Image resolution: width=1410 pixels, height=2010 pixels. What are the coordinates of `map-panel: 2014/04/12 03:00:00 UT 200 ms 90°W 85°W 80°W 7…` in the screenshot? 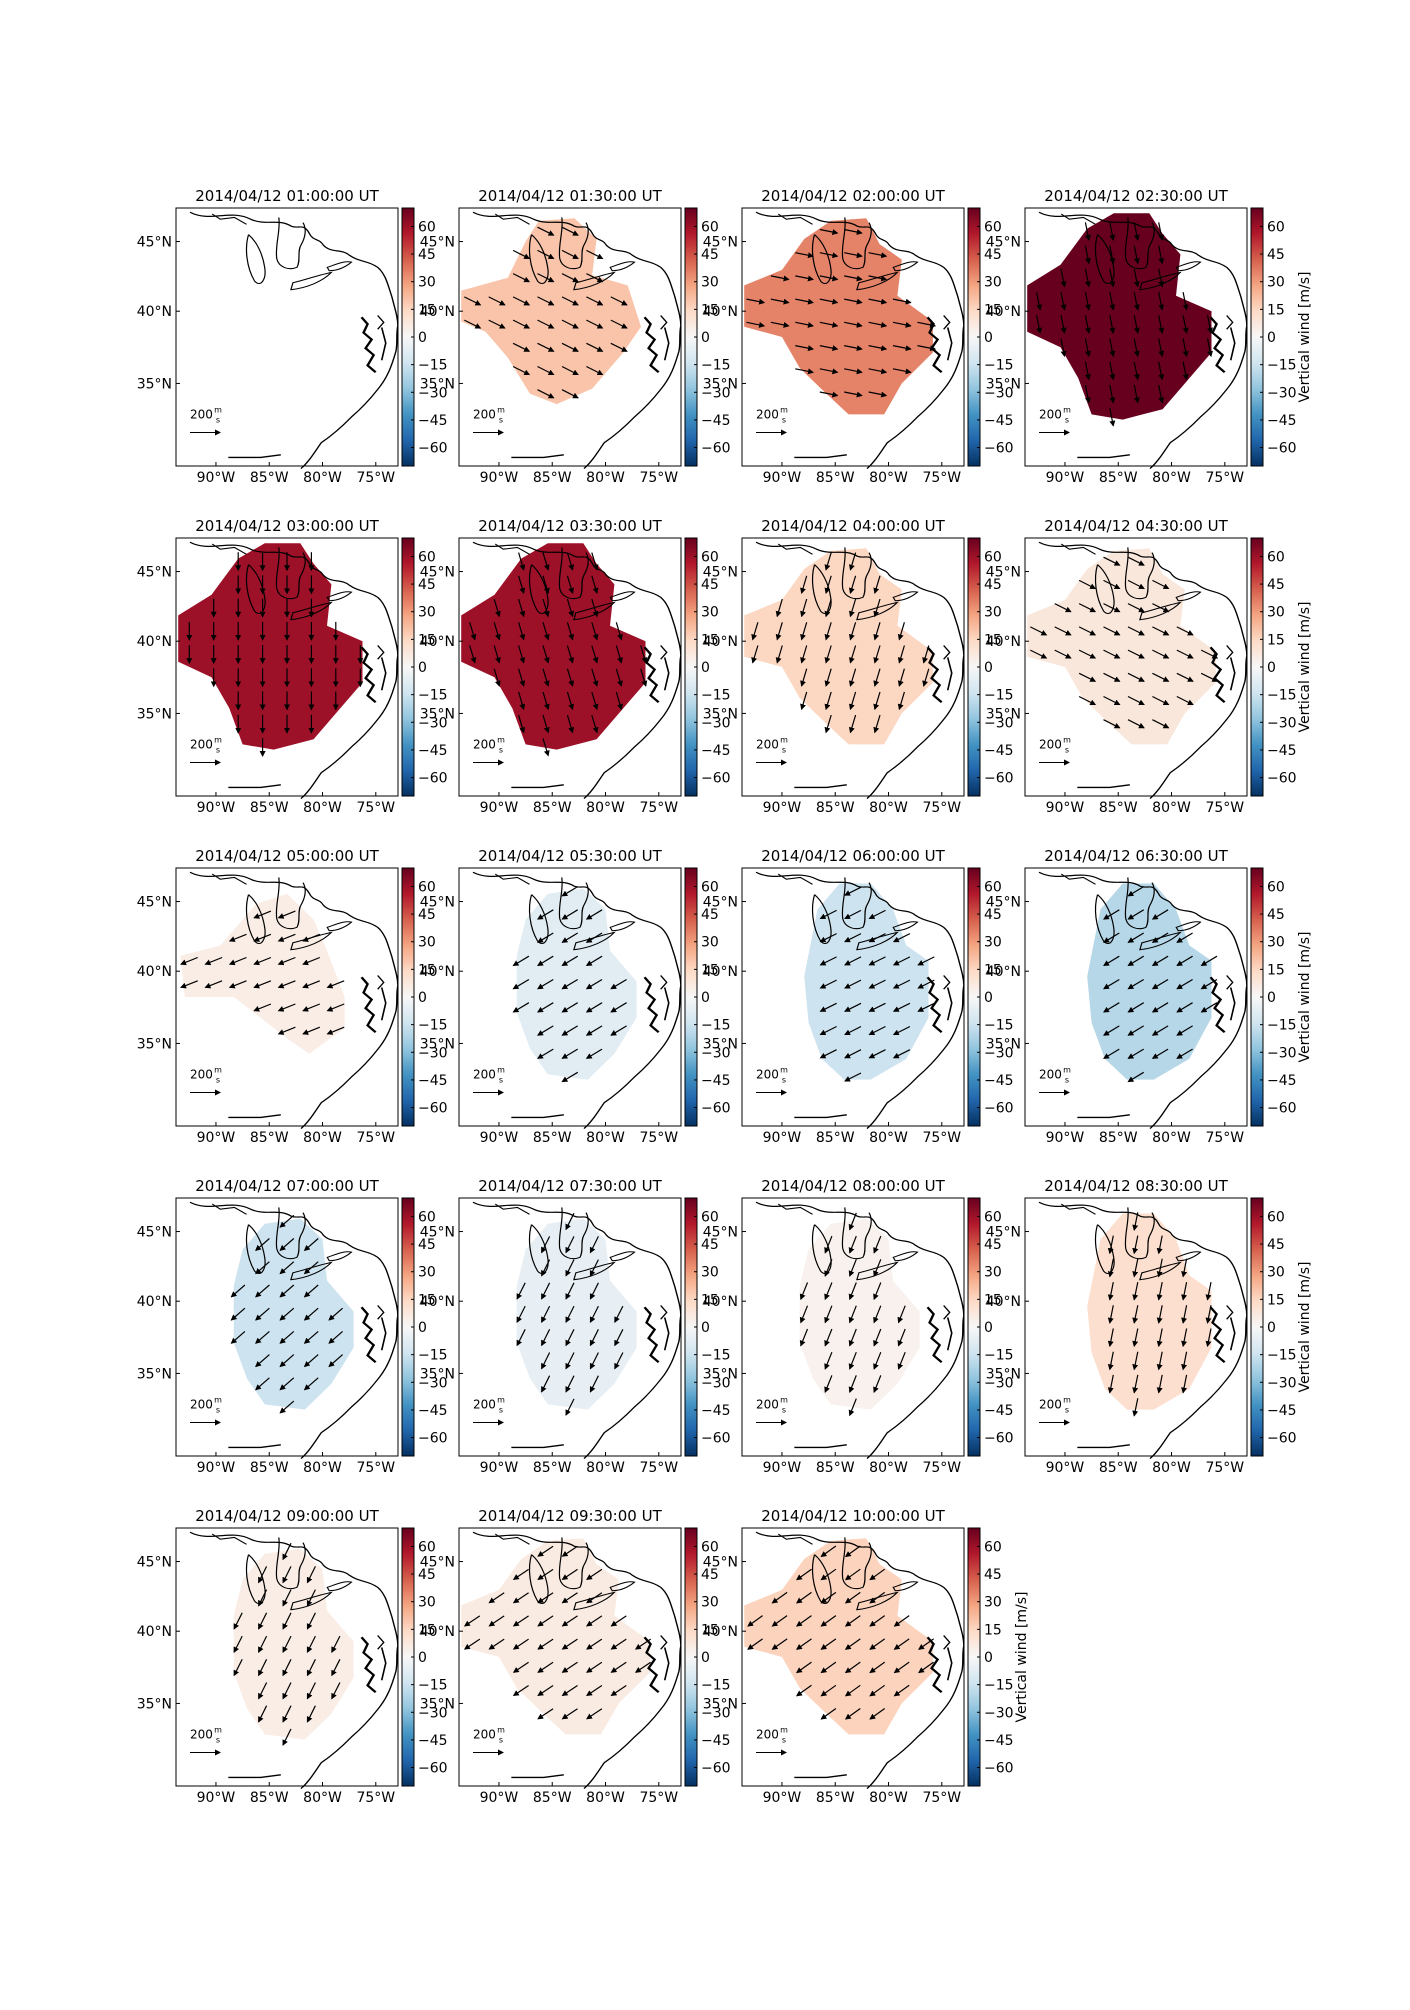 It's located at (292, 666).